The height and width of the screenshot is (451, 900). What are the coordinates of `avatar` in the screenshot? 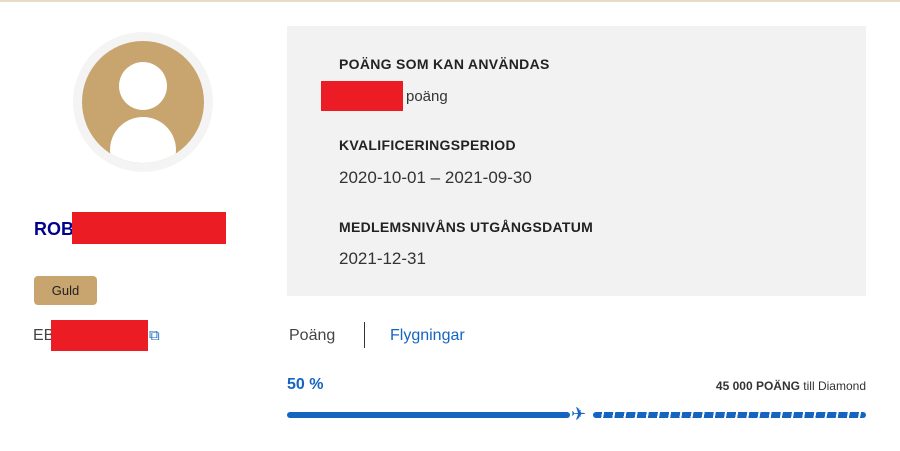 It's located at (143, 102).